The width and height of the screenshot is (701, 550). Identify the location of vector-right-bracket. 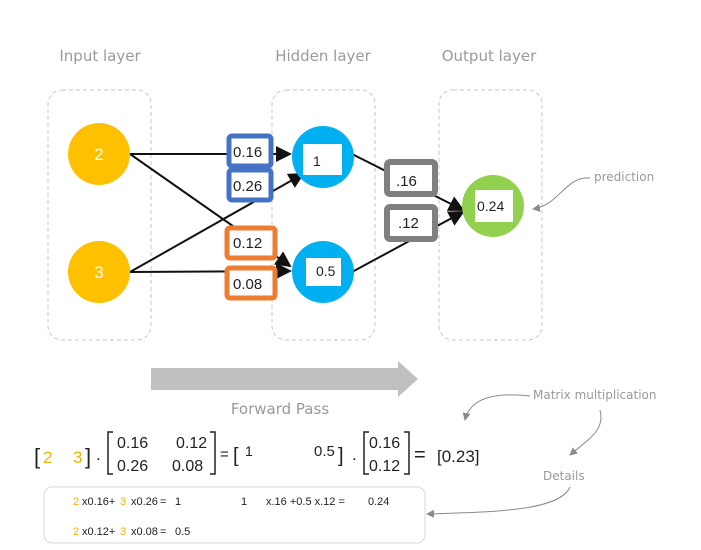
(407, 453).